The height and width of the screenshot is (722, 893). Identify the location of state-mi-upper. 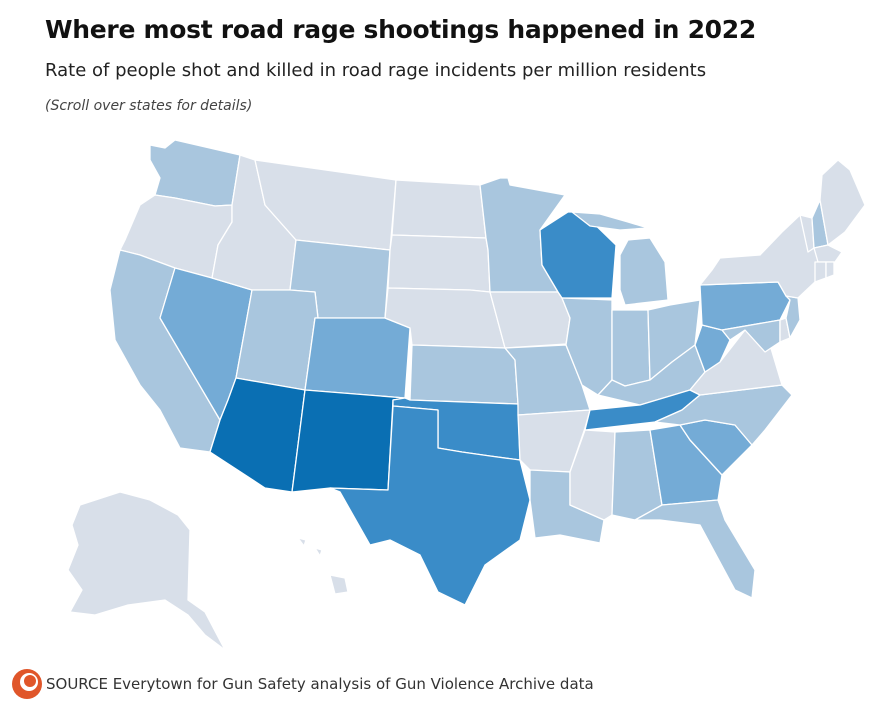
(610, 221).